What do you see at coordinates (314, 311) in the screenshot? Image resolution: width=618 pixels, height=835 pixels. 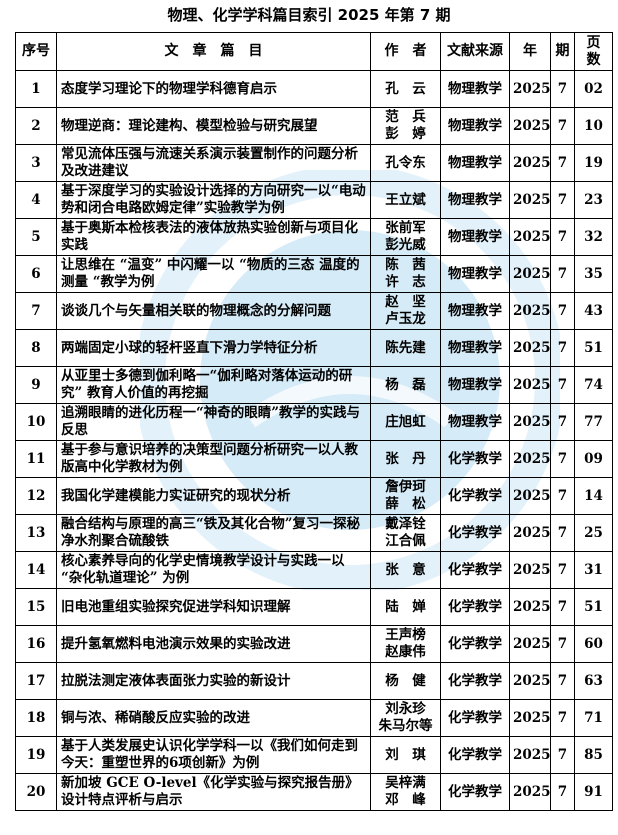 I see `table-row: 7 谈谈几个与矢量相关联的物理概念的分解问题赵 坚卢玉龙 物理教学 2025 7 43` at bounding box center [314, 311].